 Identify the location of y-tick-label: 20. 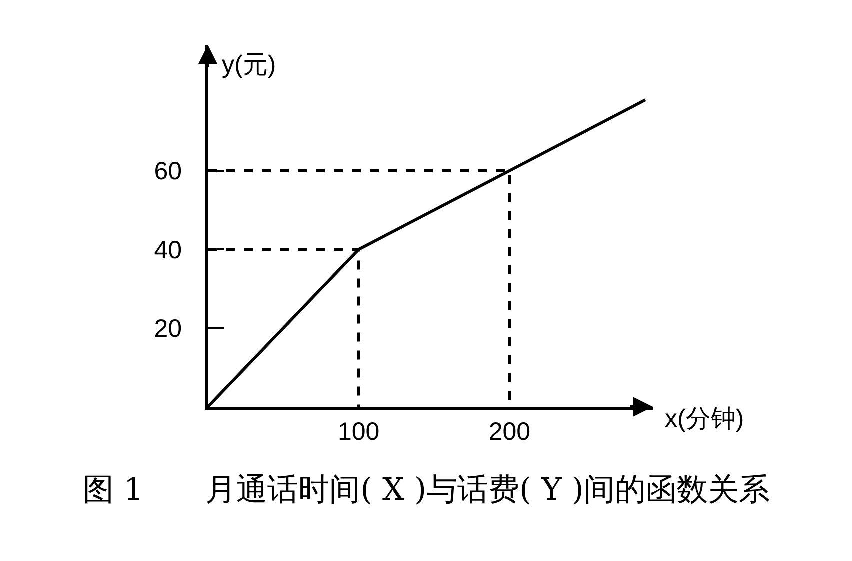
(168, 329).